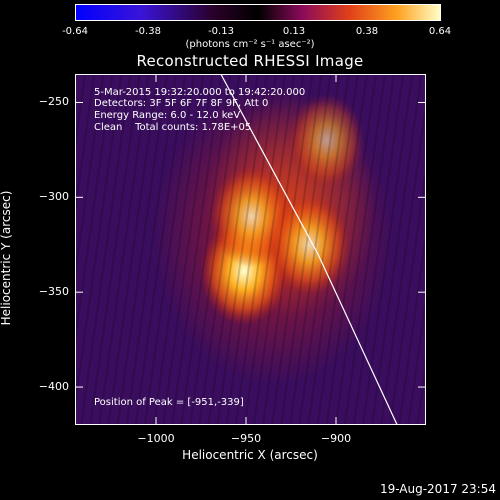 The height and width of the screenshot is (500, 500). I want to click on colorbar-tick-label: -0.64, so click(75, 31).